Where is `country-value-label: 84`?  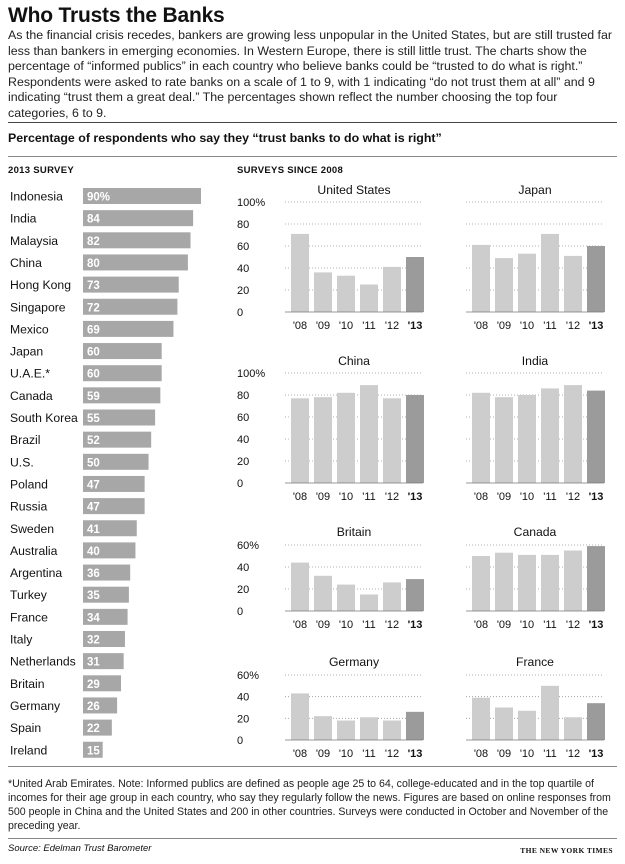
country-value-label: 84 is located at coordinates (93, 220).